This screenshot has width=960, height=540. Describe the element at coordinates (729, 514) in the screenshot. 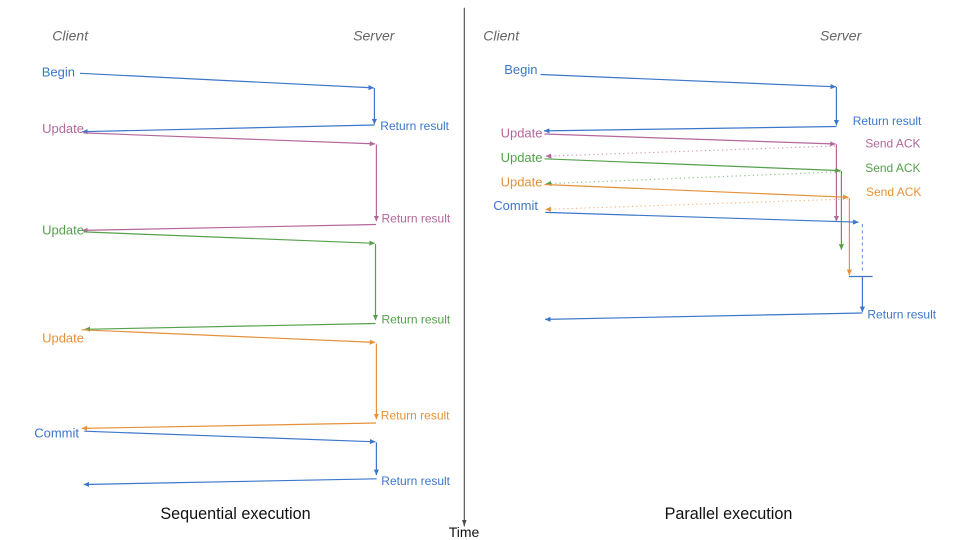

I see `svg-text: Parallel execution` at that location.